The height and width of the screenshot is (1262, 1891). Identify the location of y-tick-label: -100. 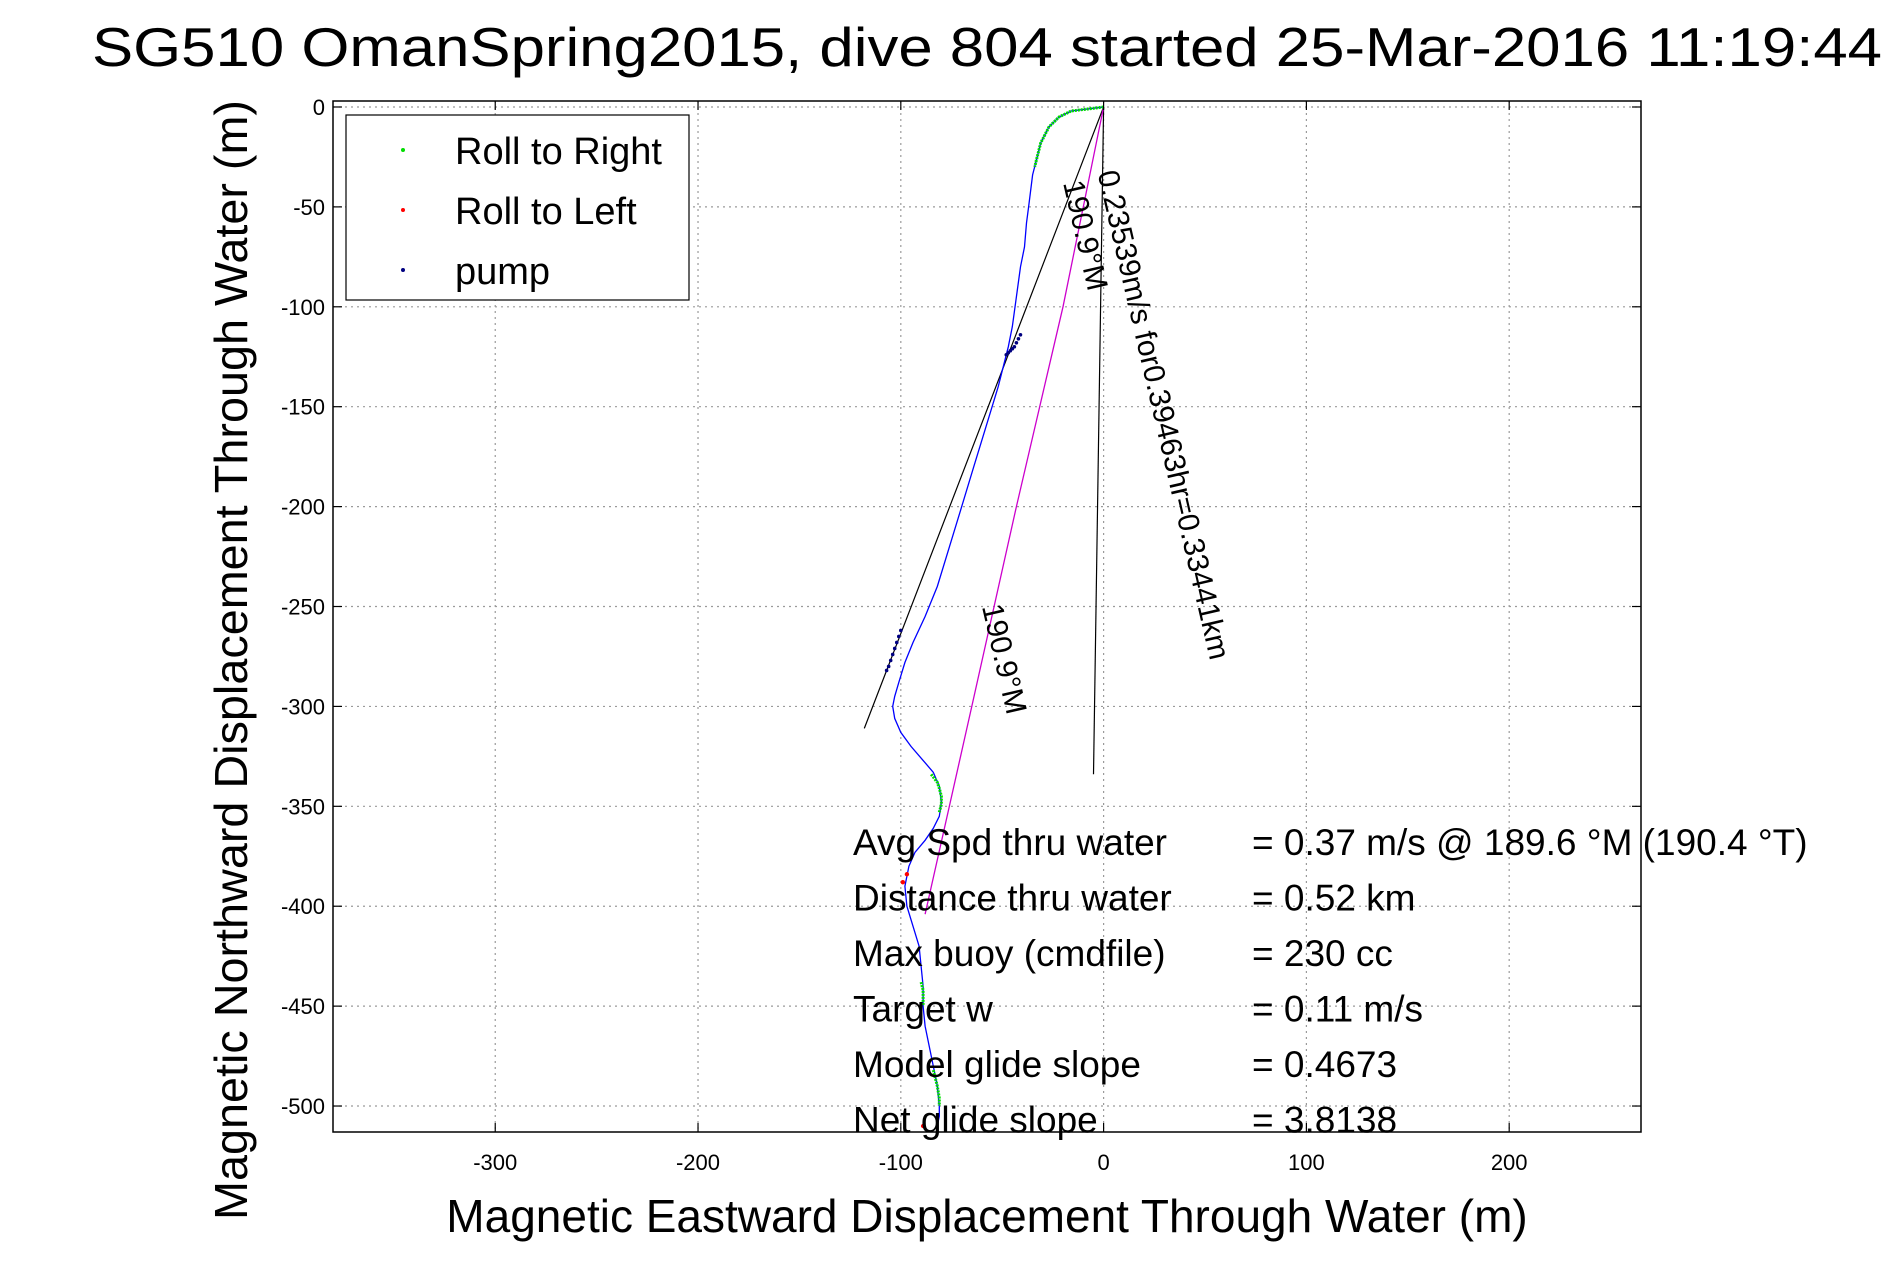
(303, 307).